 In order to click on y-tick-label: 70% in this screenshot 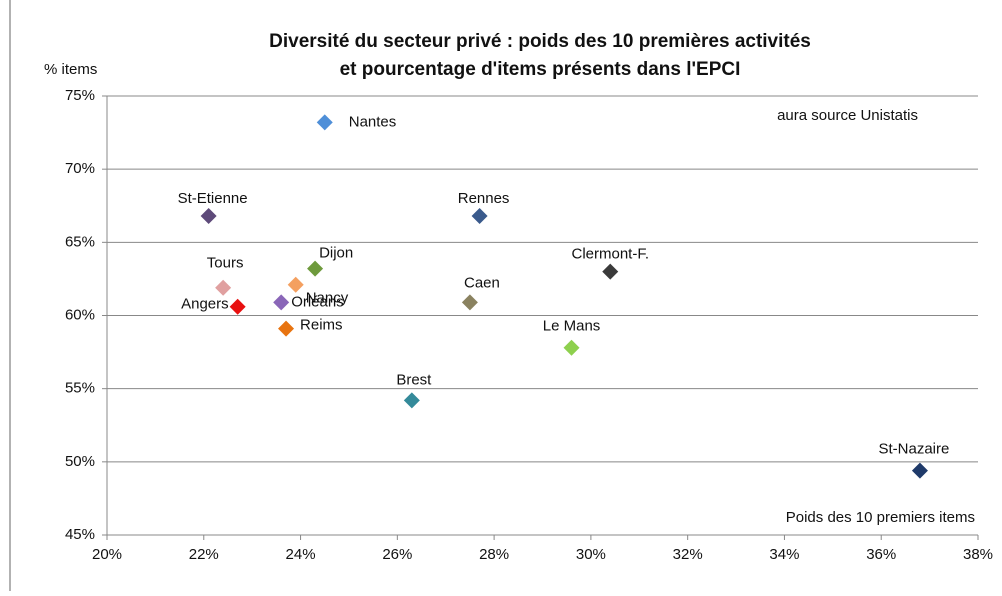, I will do `click(80, 168)`.